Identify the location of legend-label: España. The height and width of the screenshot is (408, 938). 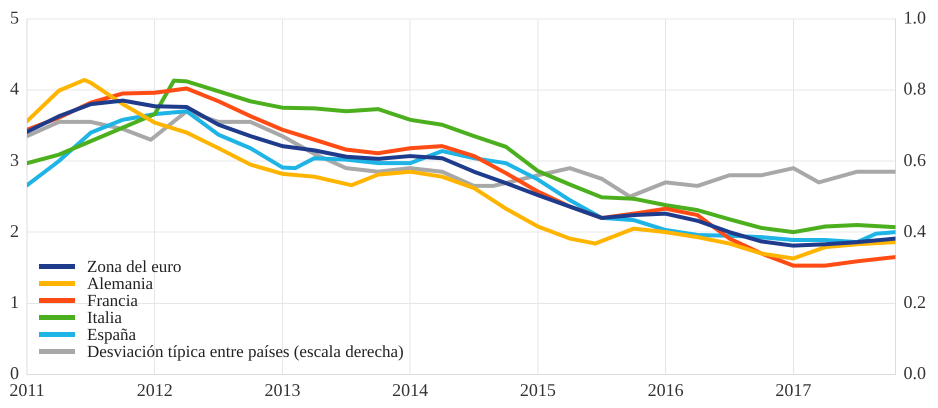
(111, 334).